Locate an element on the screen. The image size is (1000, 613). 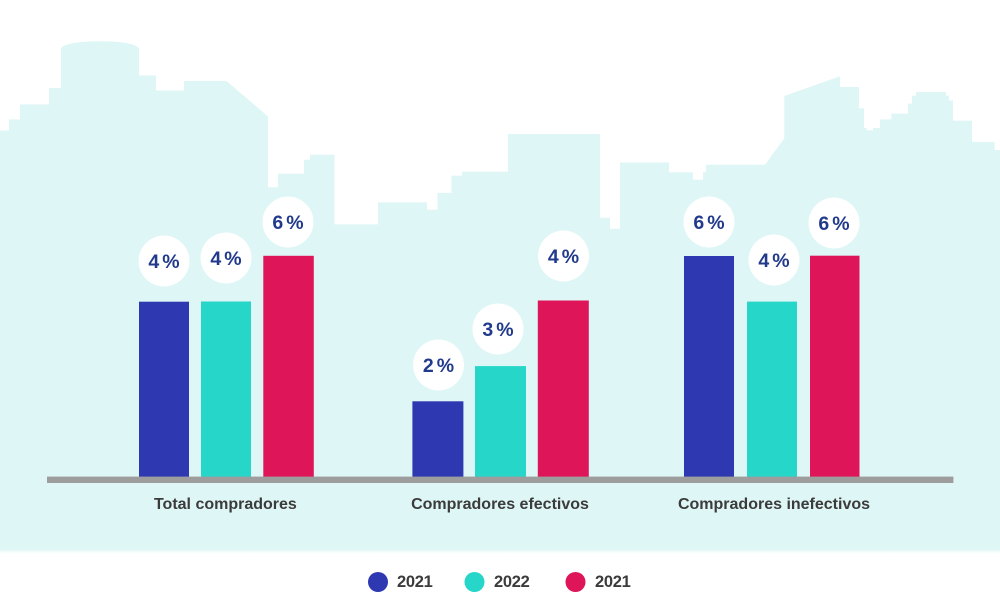
svg-text: Compradores efectivos is located at coordinates (500, 504).